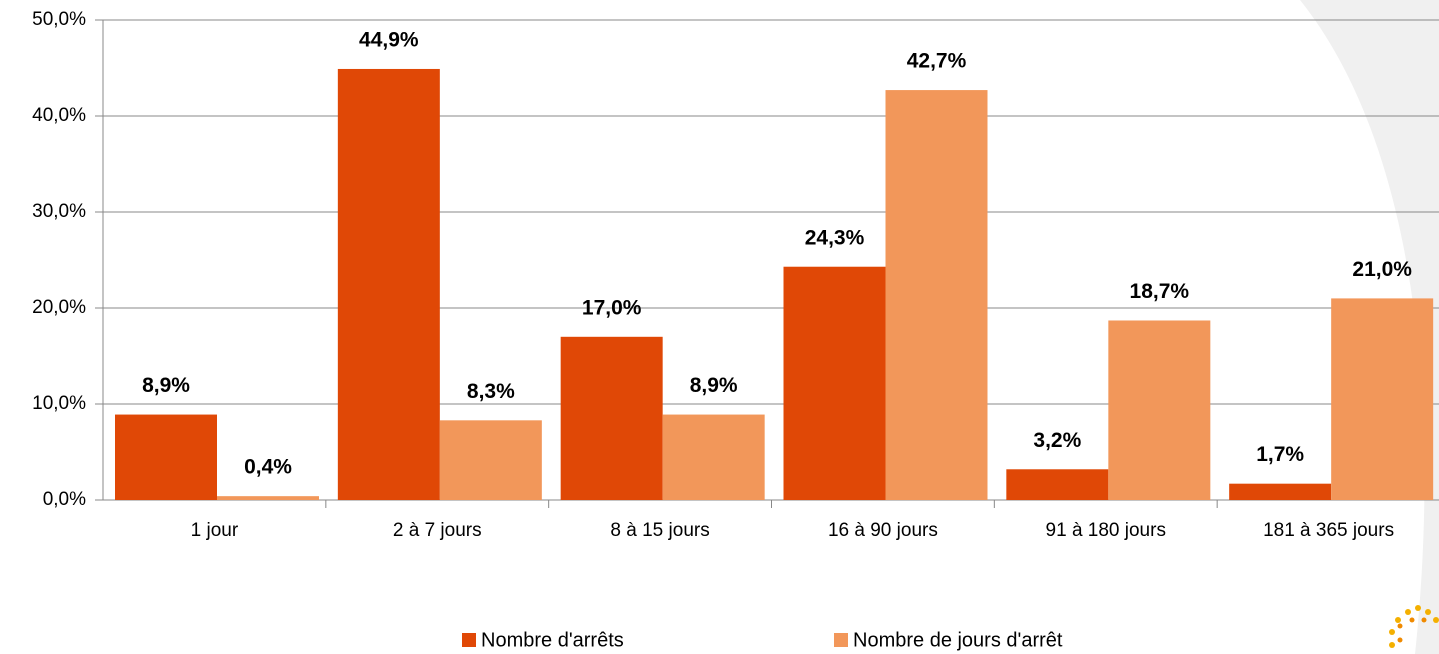 This screenshot has width=1439, height=654. I want to click on value-label: 18,7%, so click(1160, 291).